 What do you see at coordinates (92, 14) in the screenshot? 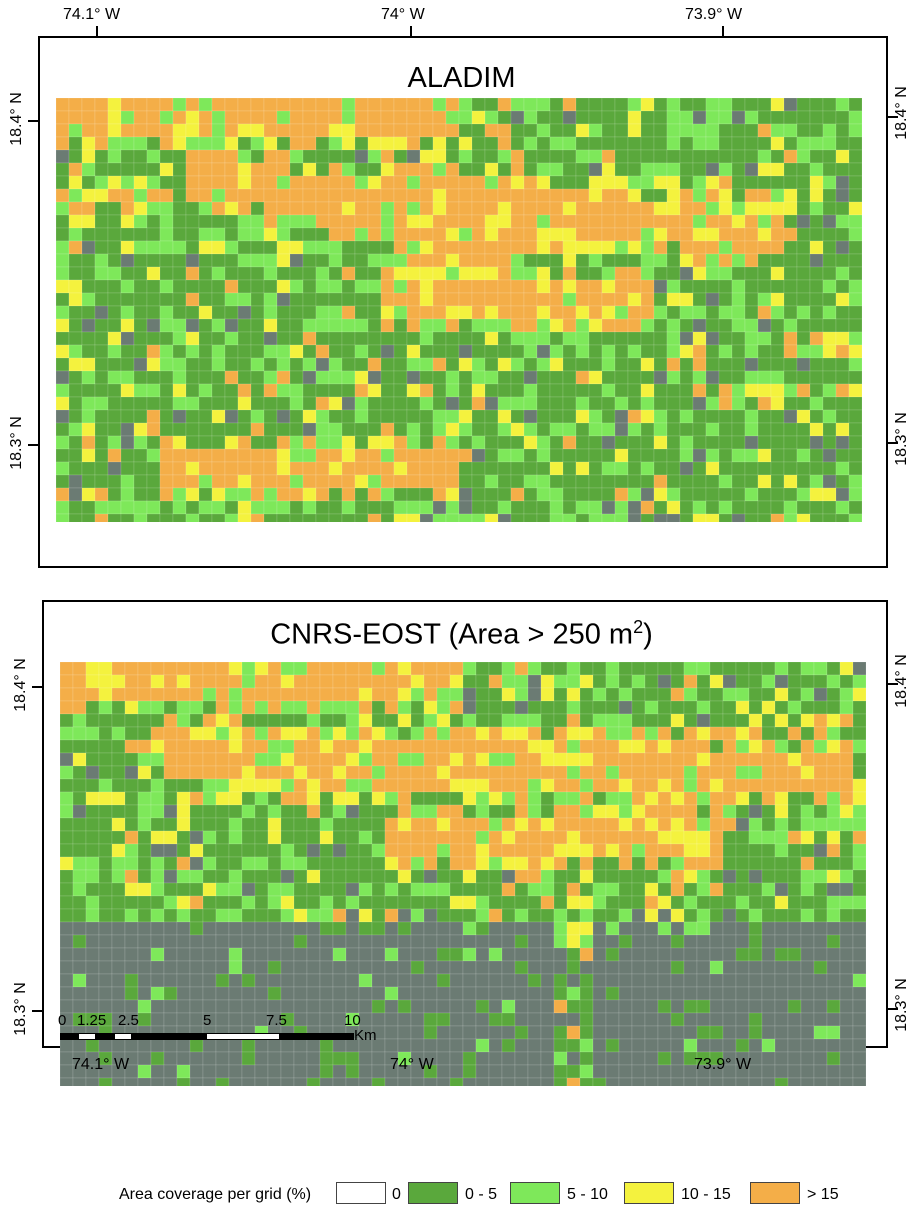
I see `top-axis-label-1: 74.1° W` at bounding box center [92, 14].